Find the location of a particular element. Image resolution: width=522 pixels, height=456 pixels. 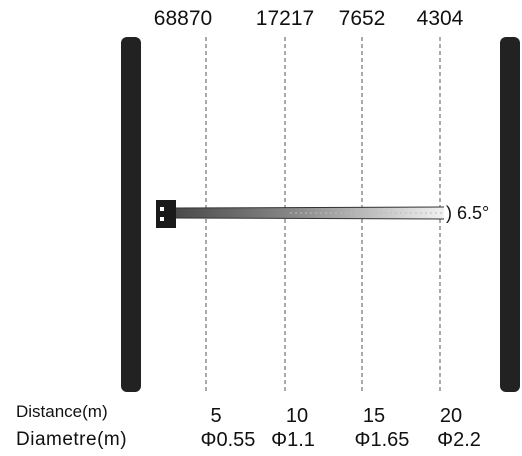

top-value-3: 7652 is located at coordinates (362, 18).